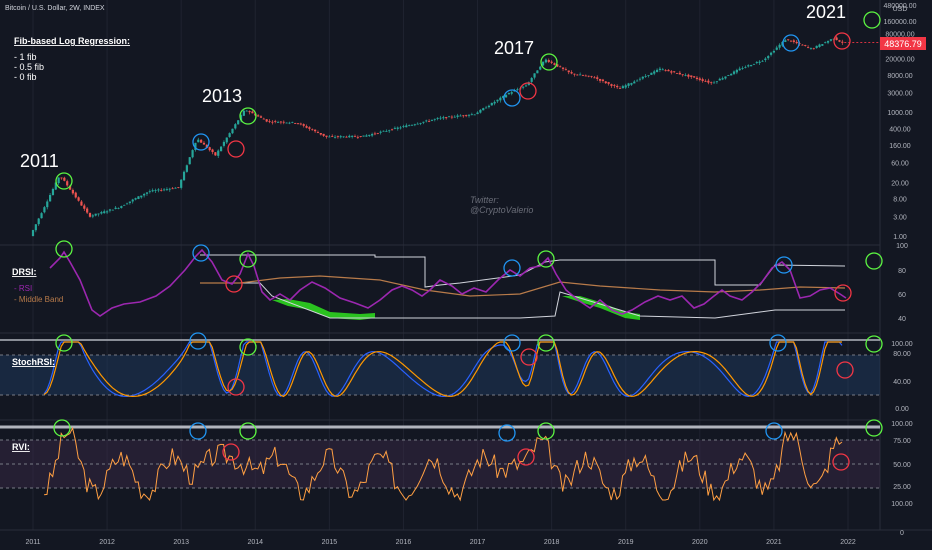 This screenshot has height=550, width=932. What do you see at coordinates (900, 183) in the screenshot?
I see `price-tick: 20.00` at bounding box center [900, 183].